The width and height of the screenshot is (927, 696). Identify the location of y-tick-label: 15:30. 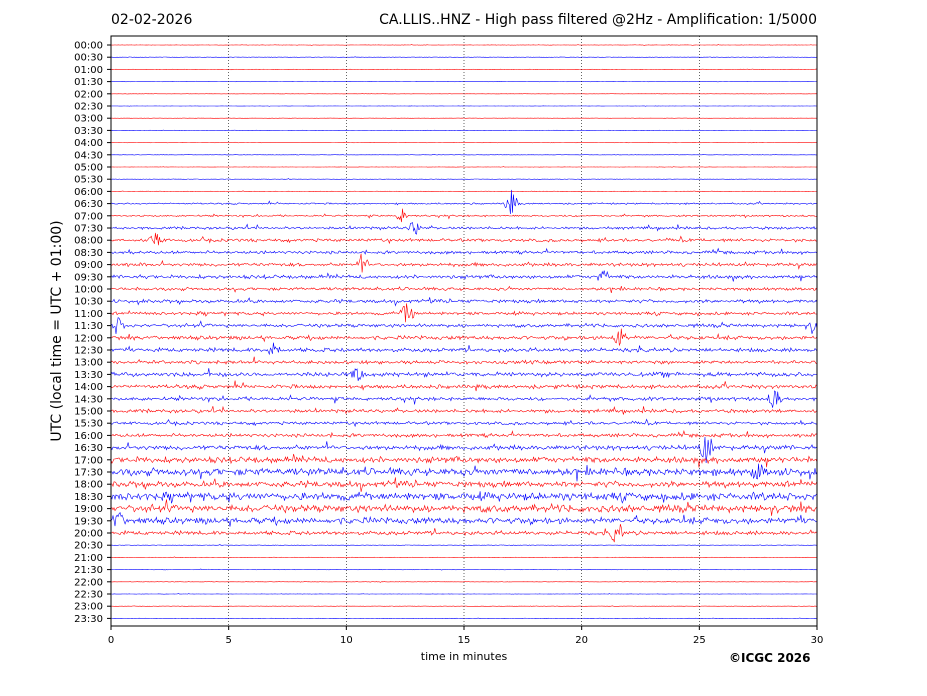
(88, 424).